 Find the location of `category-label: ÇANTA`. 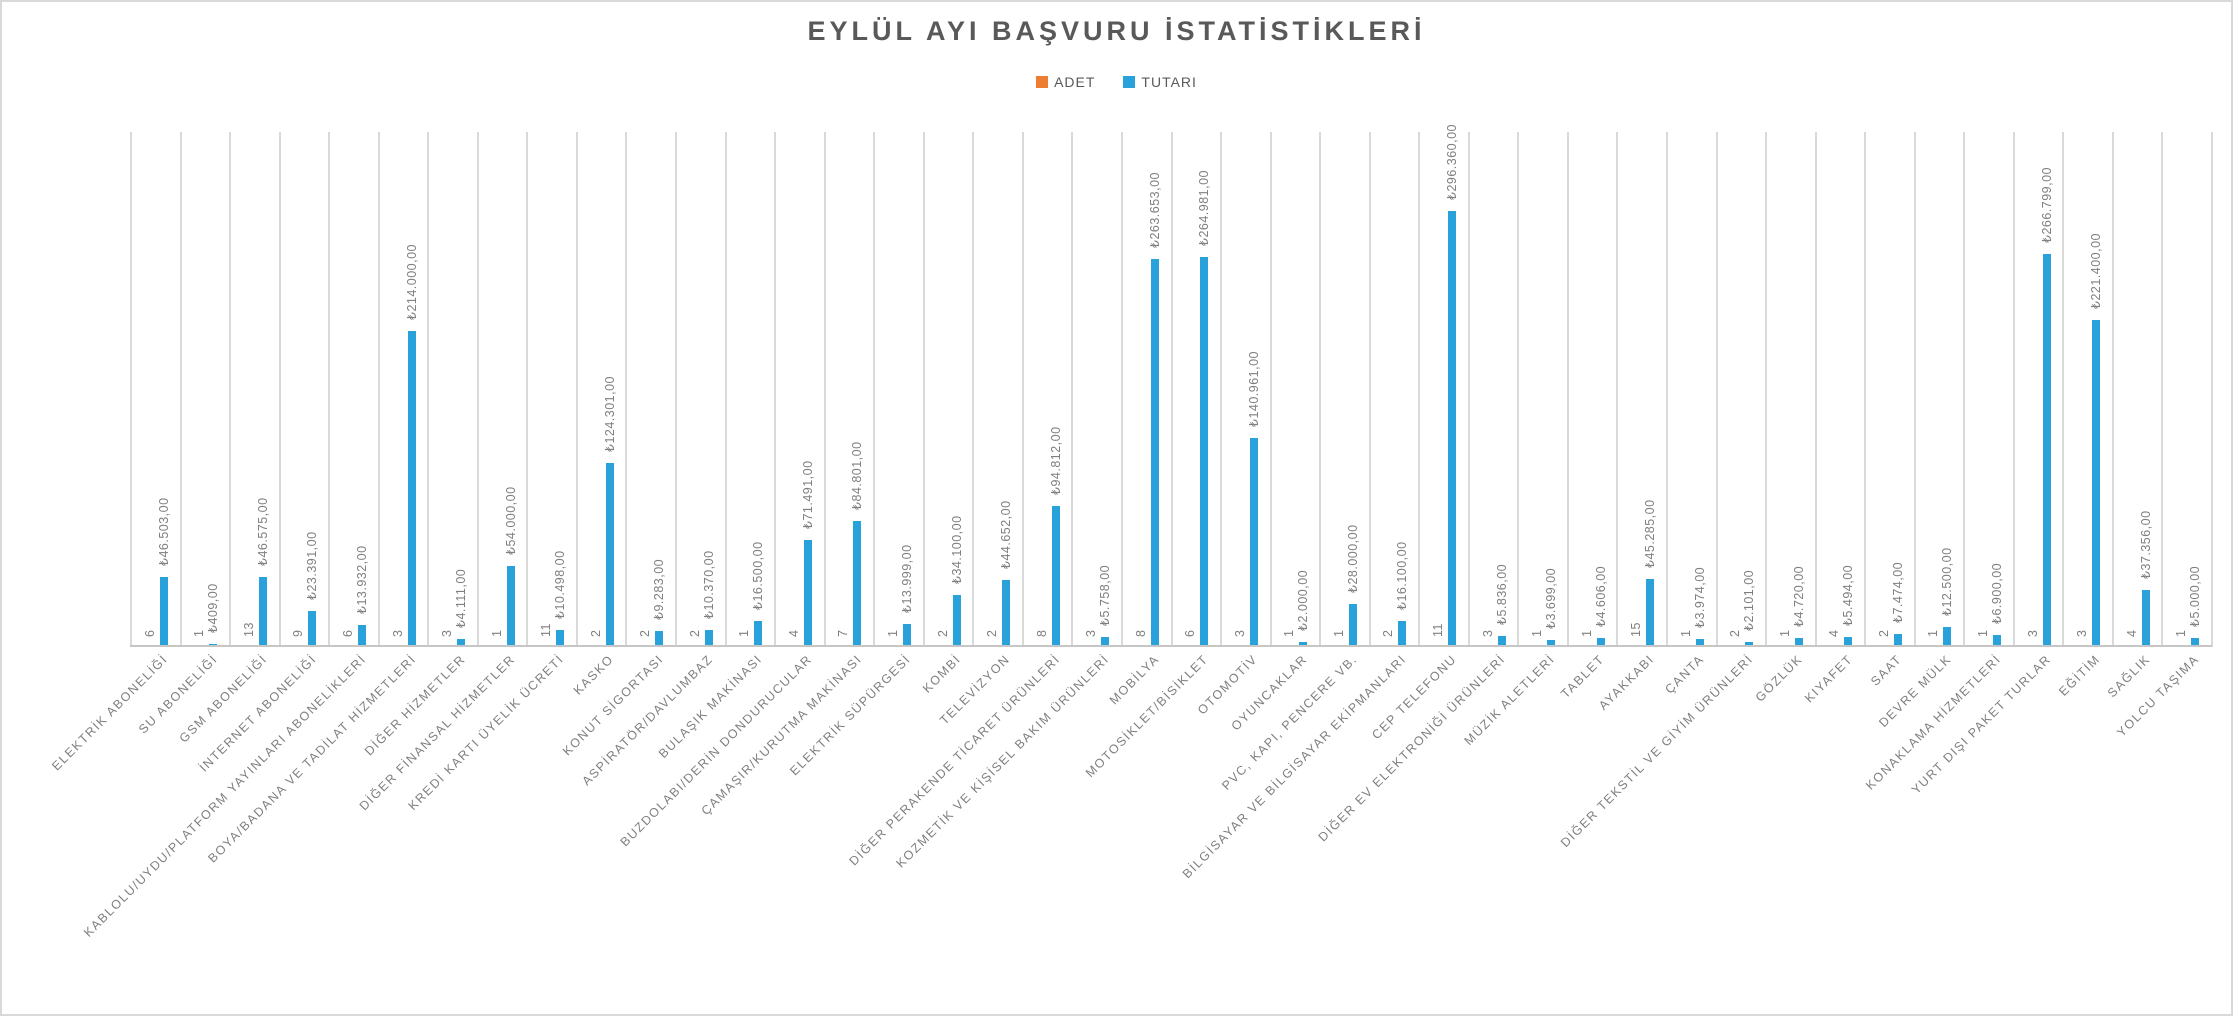

category-label: ÇANTA is located at coordinates (1684, 674).